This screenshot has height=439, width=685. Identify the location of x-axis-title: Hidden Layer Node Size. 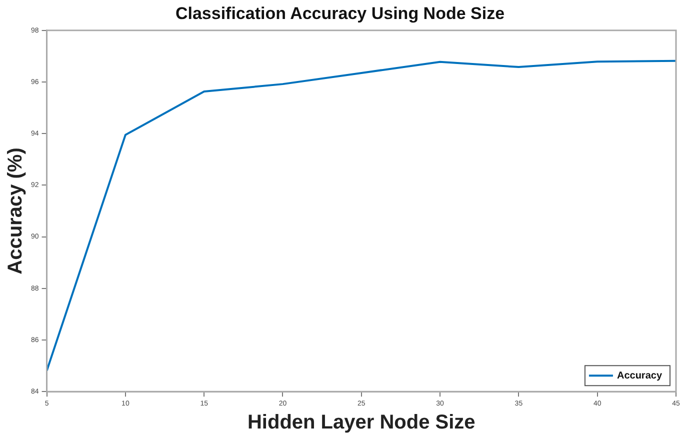
(361, 423).